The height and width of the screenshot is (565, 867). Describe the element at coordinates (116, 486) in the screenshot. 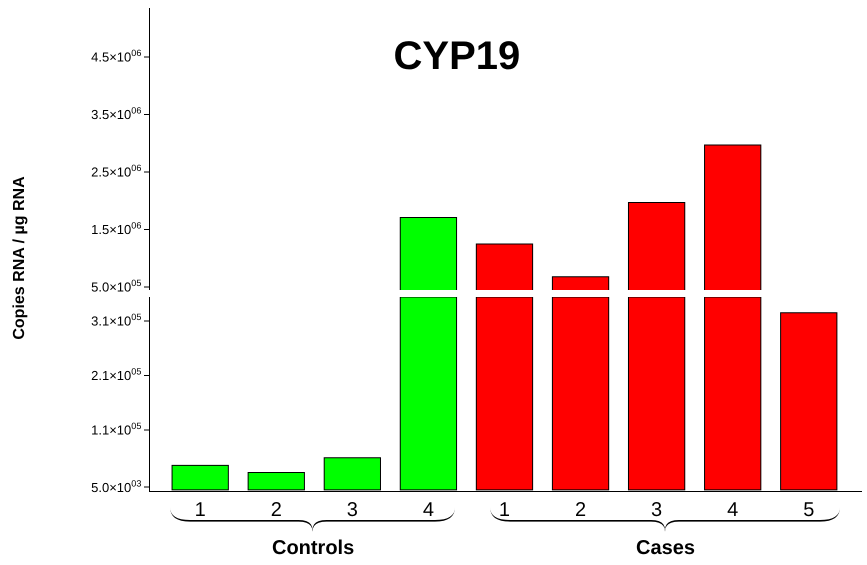

I see `y-tick-label: 5.0×10$^{03}$` at that location.